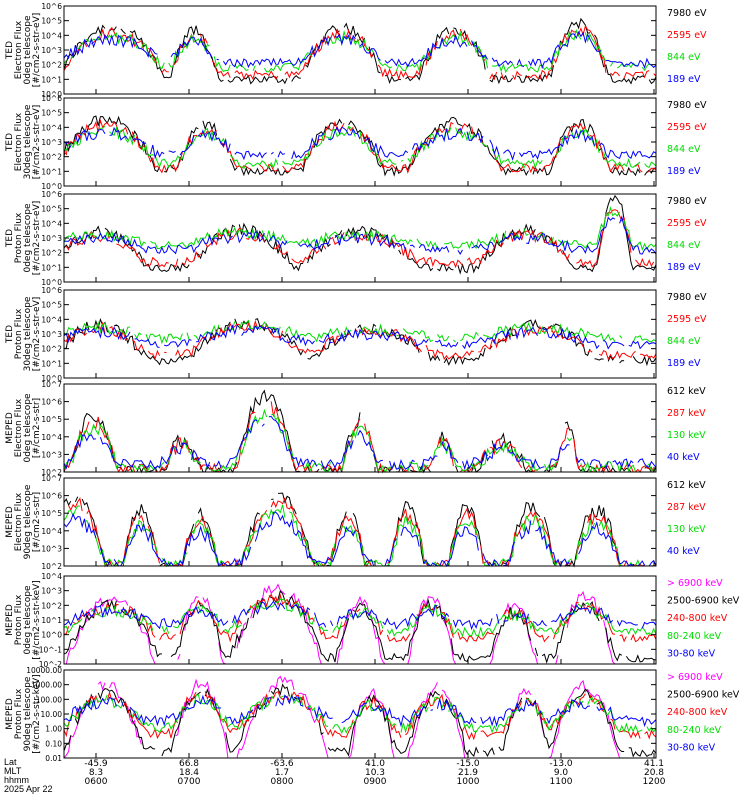 The height and width of the screenshot is (800, 750). I want to click on footer-lat-value: -45.9, so click(96, 764).